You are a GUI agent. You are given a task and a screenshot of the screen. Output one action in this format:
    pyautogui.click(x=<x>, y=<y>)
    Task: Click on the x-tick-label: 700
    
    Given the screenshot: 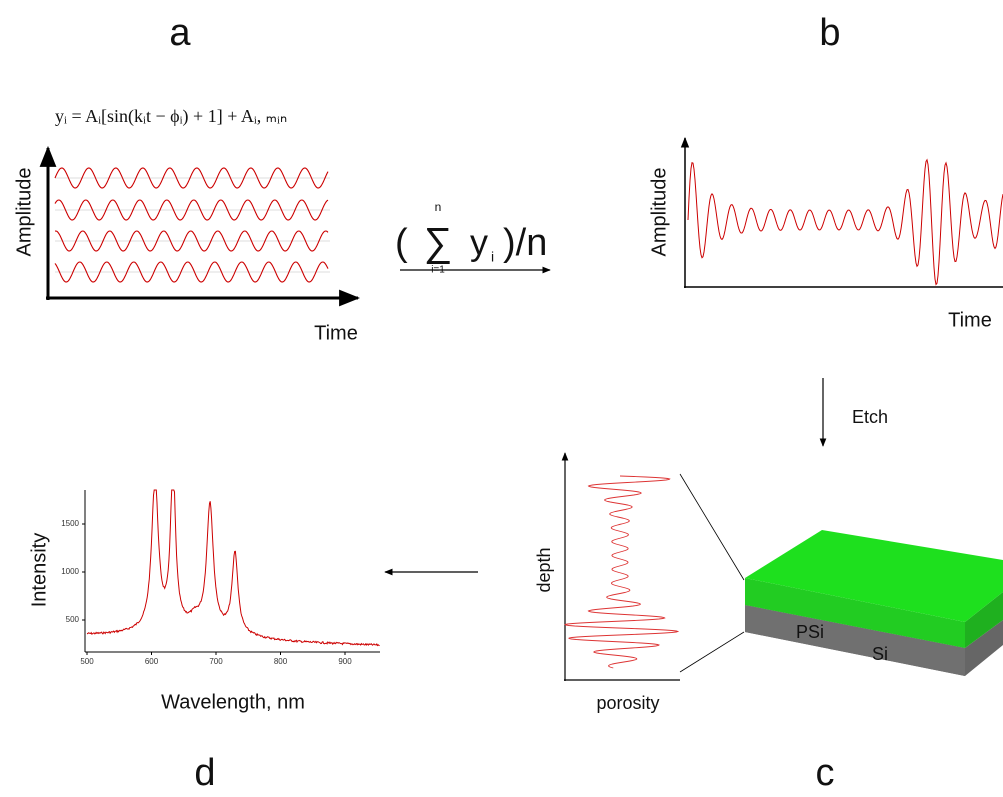 What is the action you would take?
    pyautogui.click(x=216, y=661)
    